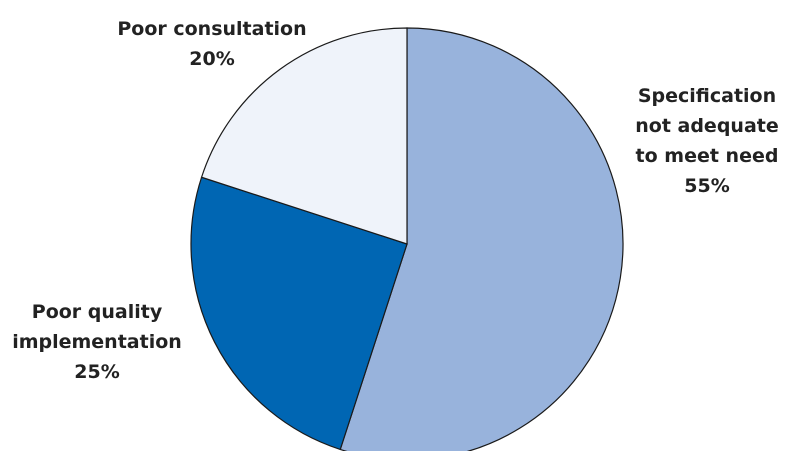 The width and height of the screenshot is (789, 451). What do you see at coordinates (707, 126) in the screenshot?
I see `slice-category-label: not adequate` at bounding box center [707, 126].